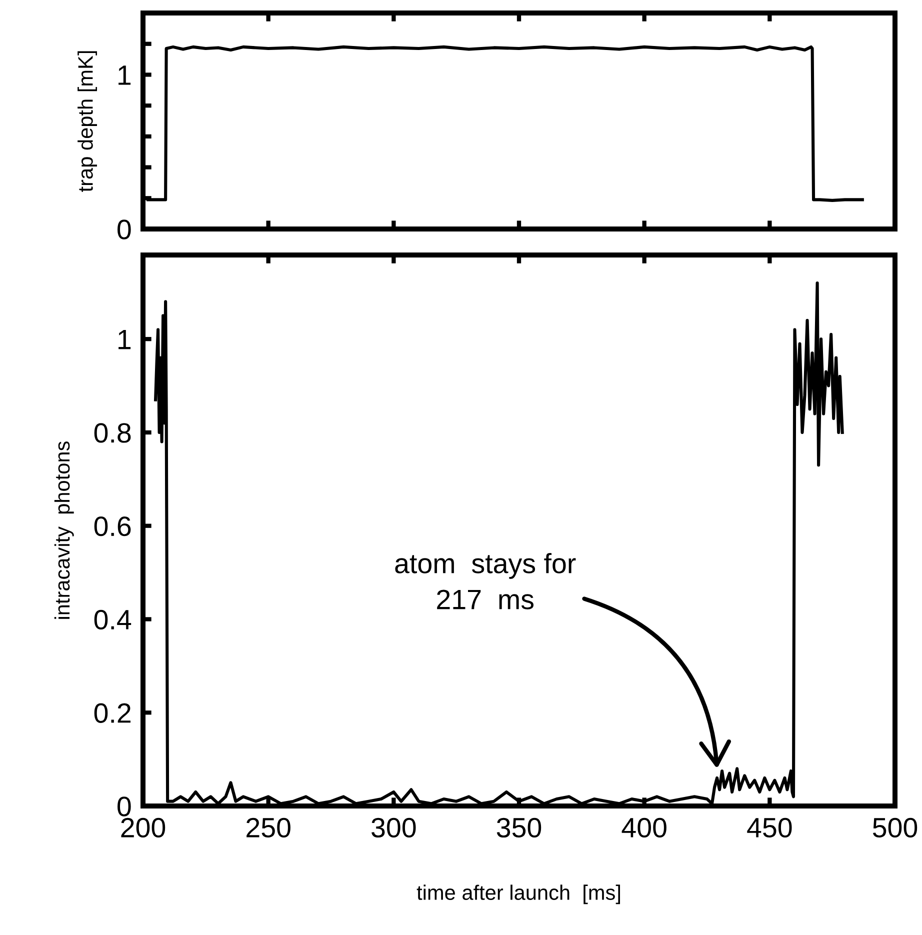 This screenshot has width=922, height=935. What do you see at coordinates (112, 526) in the screenshot?
I see `y-tick-label: 0.6` at bounding box center [112, 526].